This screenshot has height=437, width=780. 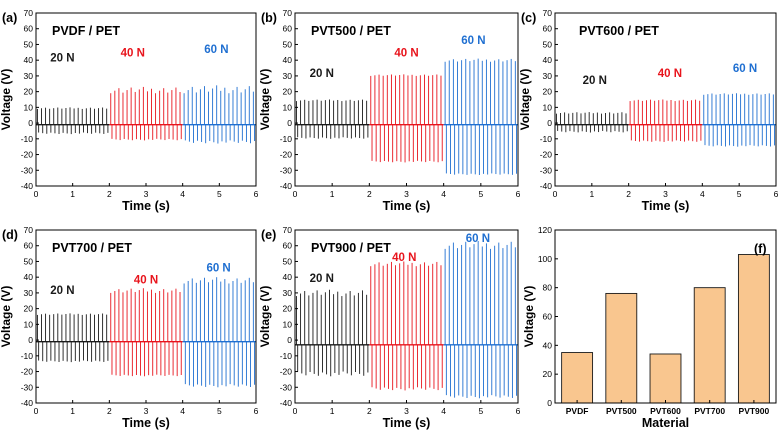 I want to click on panel-label: (c), so click(x=528, y=18).